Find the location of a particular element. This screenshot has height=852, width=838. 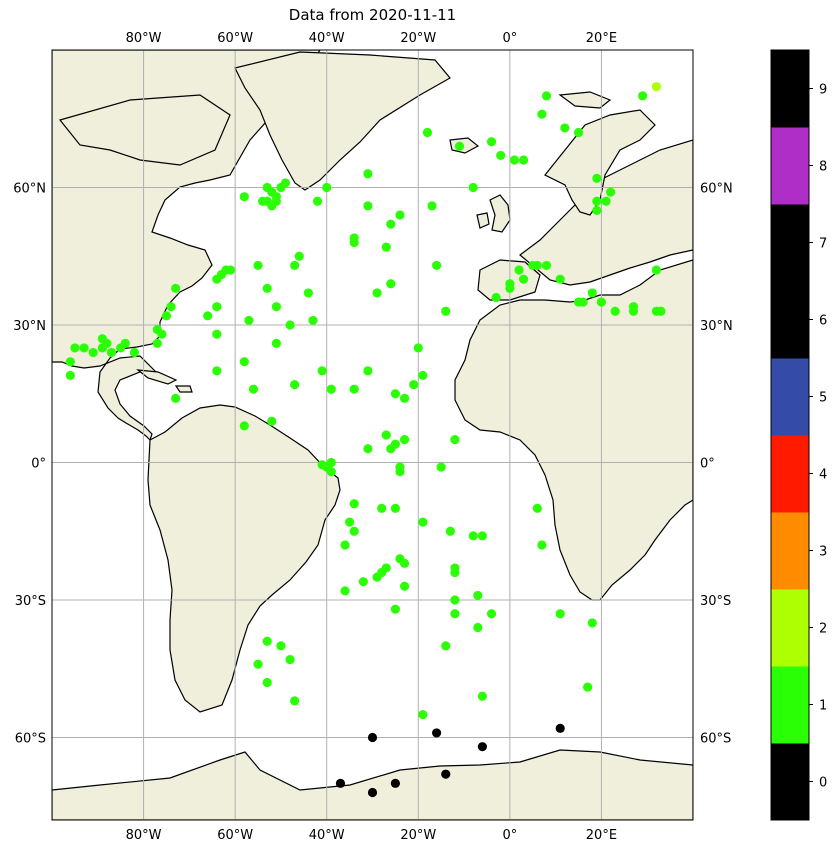

colorbar-tick-label: 1 is located at coordinates (823, 706).